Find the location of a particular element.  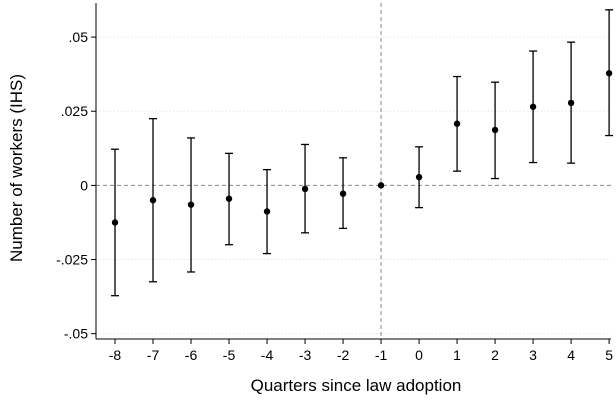

y-tick-label: -.05 is located at coordinates (76, 334).